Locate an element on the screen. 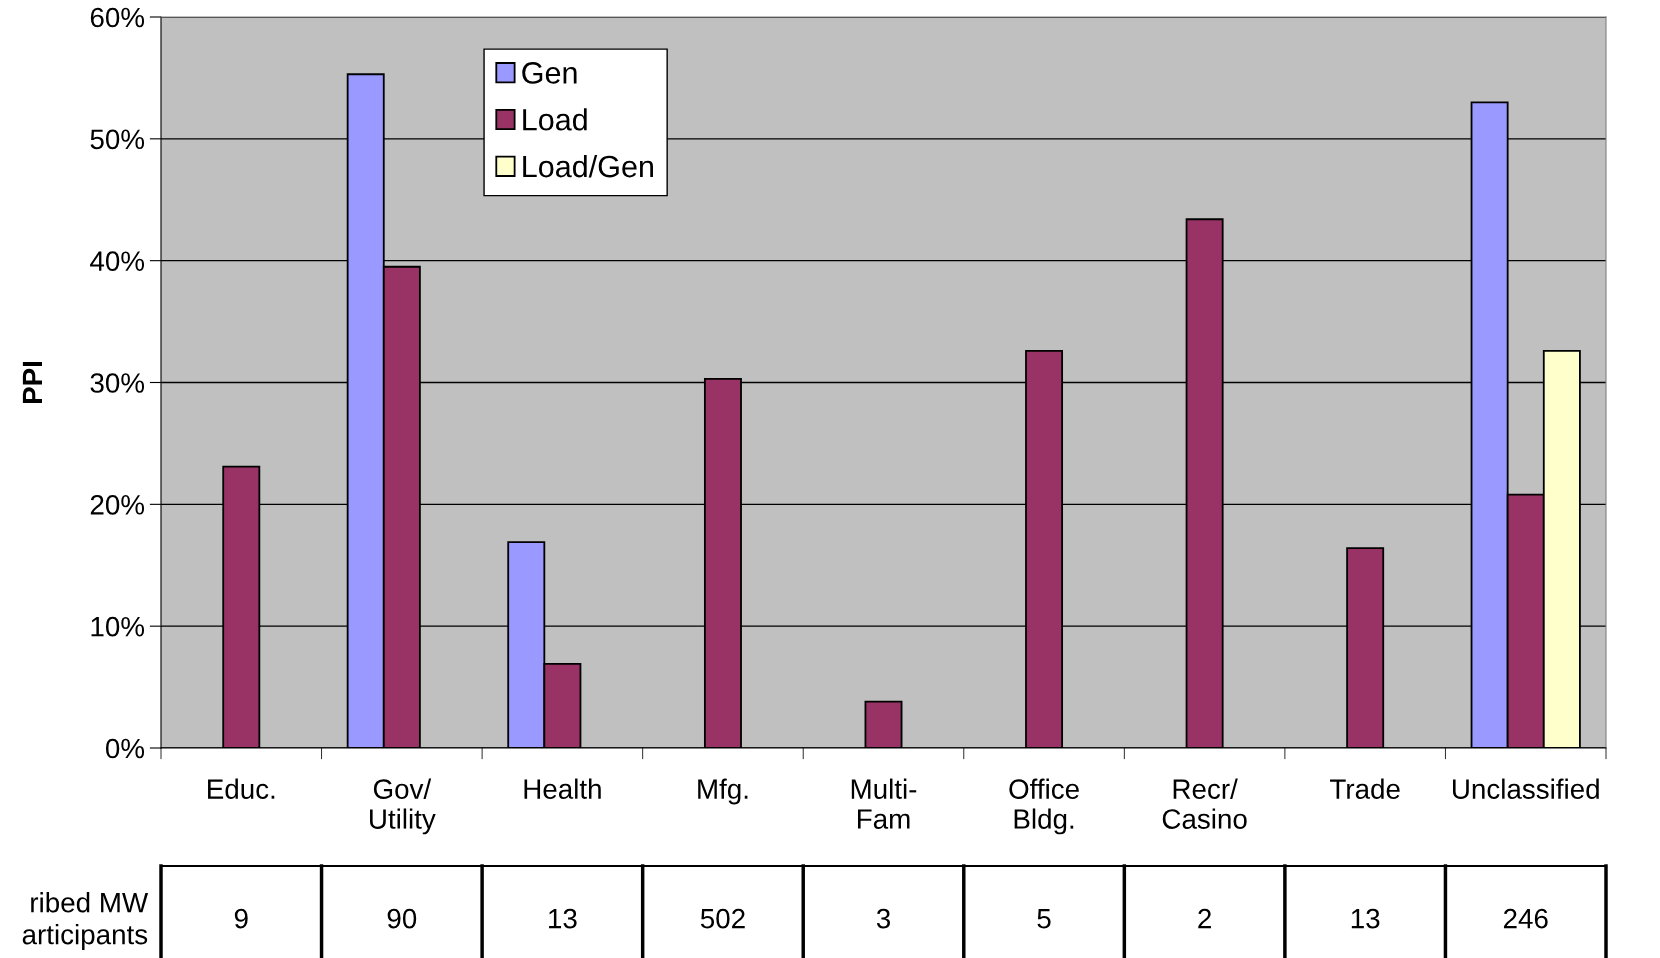 This screenshot has height=958, width=1660. legend-label: Load/Gen is located at coordinates (588, 166).